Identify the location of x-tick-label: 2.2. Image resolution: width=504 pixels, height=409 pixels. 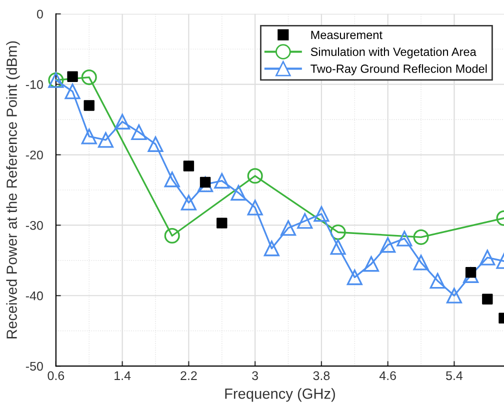
(188, 375).